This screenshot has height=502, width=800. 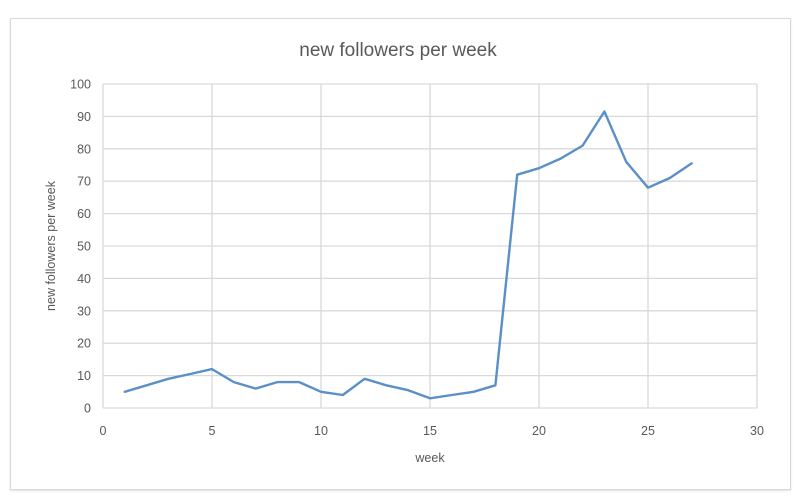 I want to click on x-tick-label: 10, so click(x=321, y=431).